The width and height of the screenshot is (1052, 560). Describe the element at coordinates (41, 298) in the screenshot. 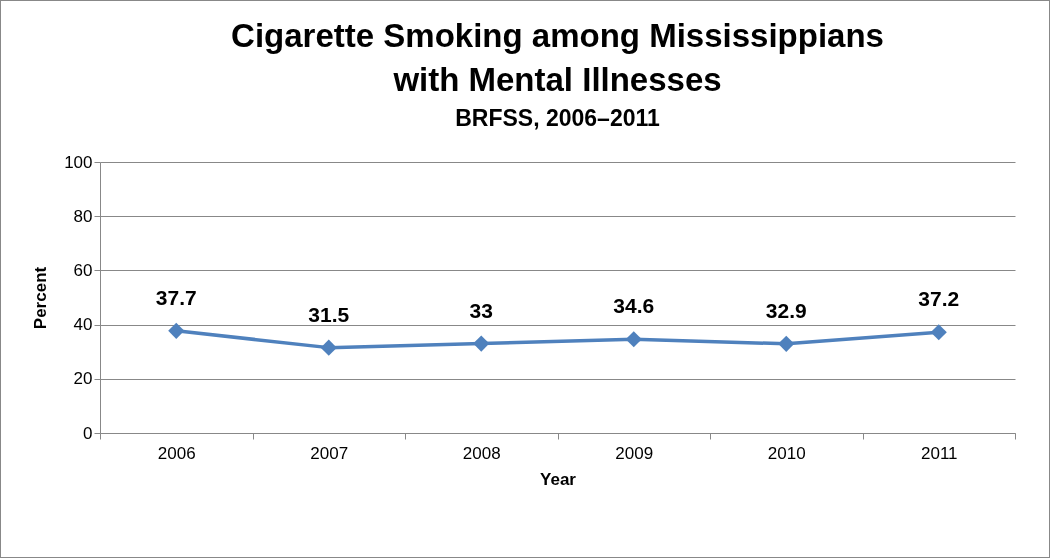

I see `y-axis-title: Percent` at that location.